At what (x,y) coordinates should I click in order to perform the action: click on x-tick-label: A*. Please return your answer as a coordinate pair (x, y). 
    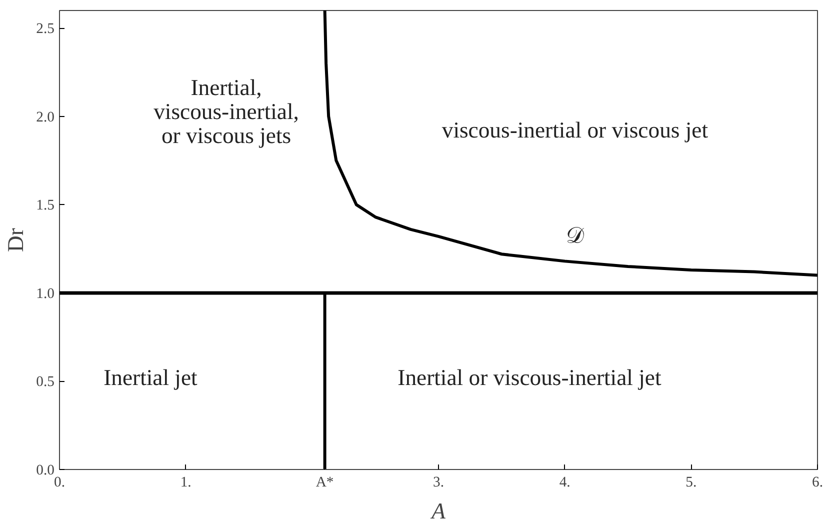
    Looking at the image, I should click on (325, 482).